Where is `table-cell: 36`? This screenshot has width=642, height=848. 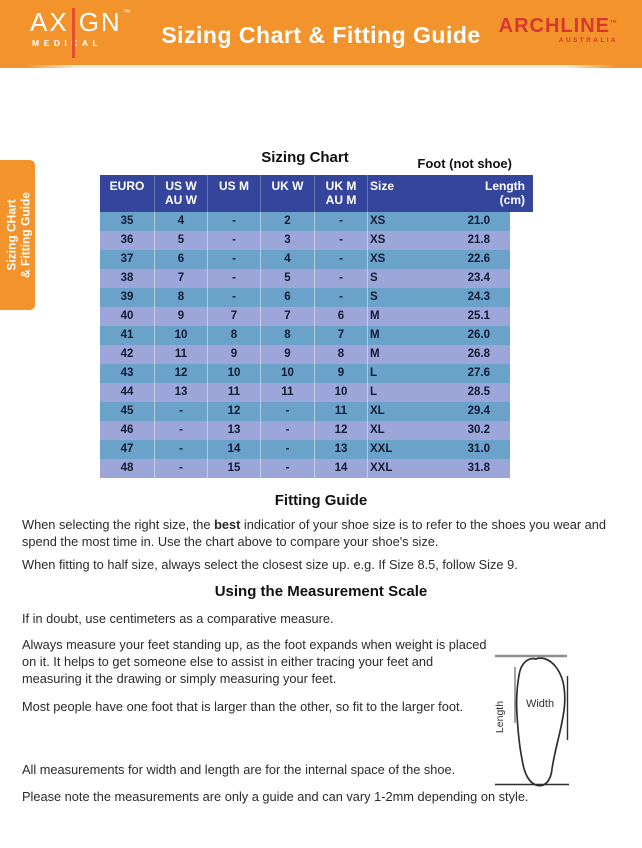 table-cell: 36 is located at coordinates (127, 240).